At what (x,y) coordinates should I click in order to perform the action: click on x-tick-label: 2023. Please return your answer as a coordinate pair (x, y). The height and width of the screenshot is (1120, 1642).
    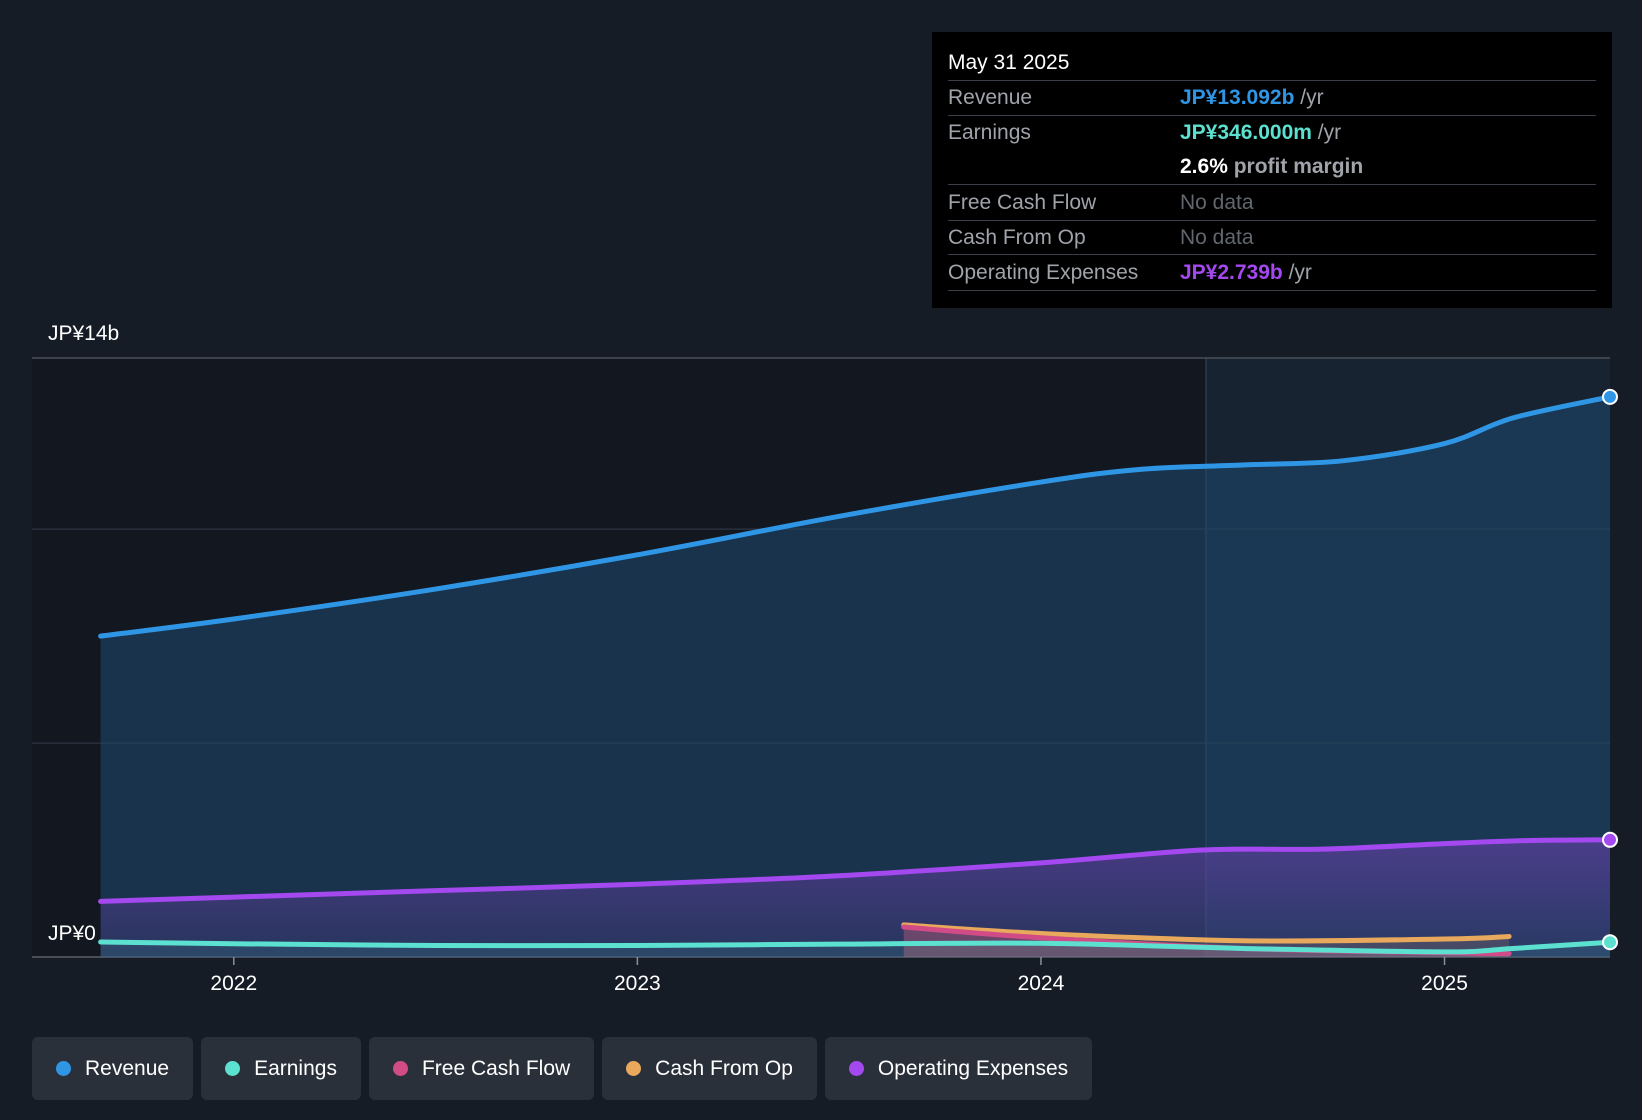
    Looking at the image, I should click on (637, 983).